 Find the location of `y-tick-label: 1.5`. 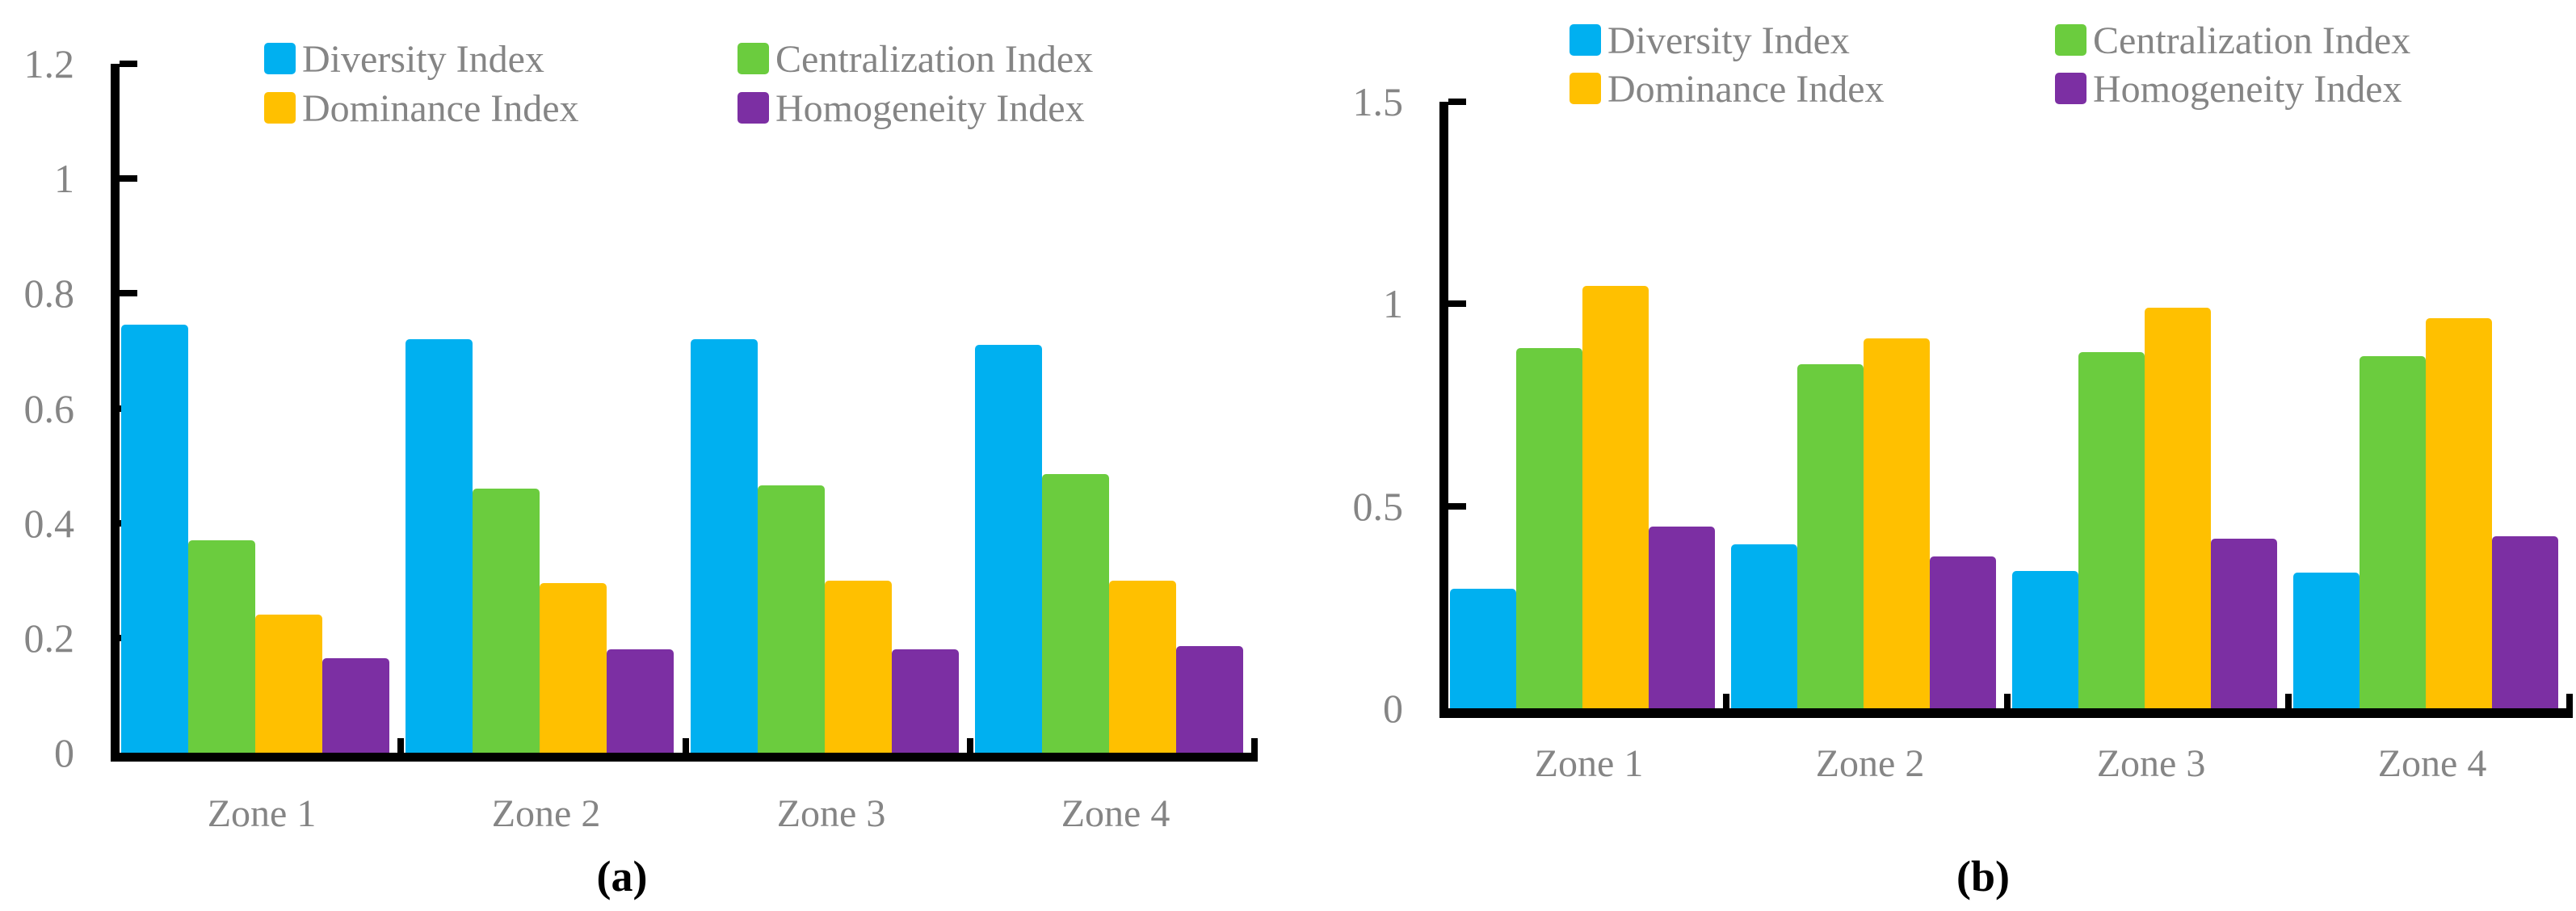

y-tick-label: 1.5 is located at coordinates (1378, 101).